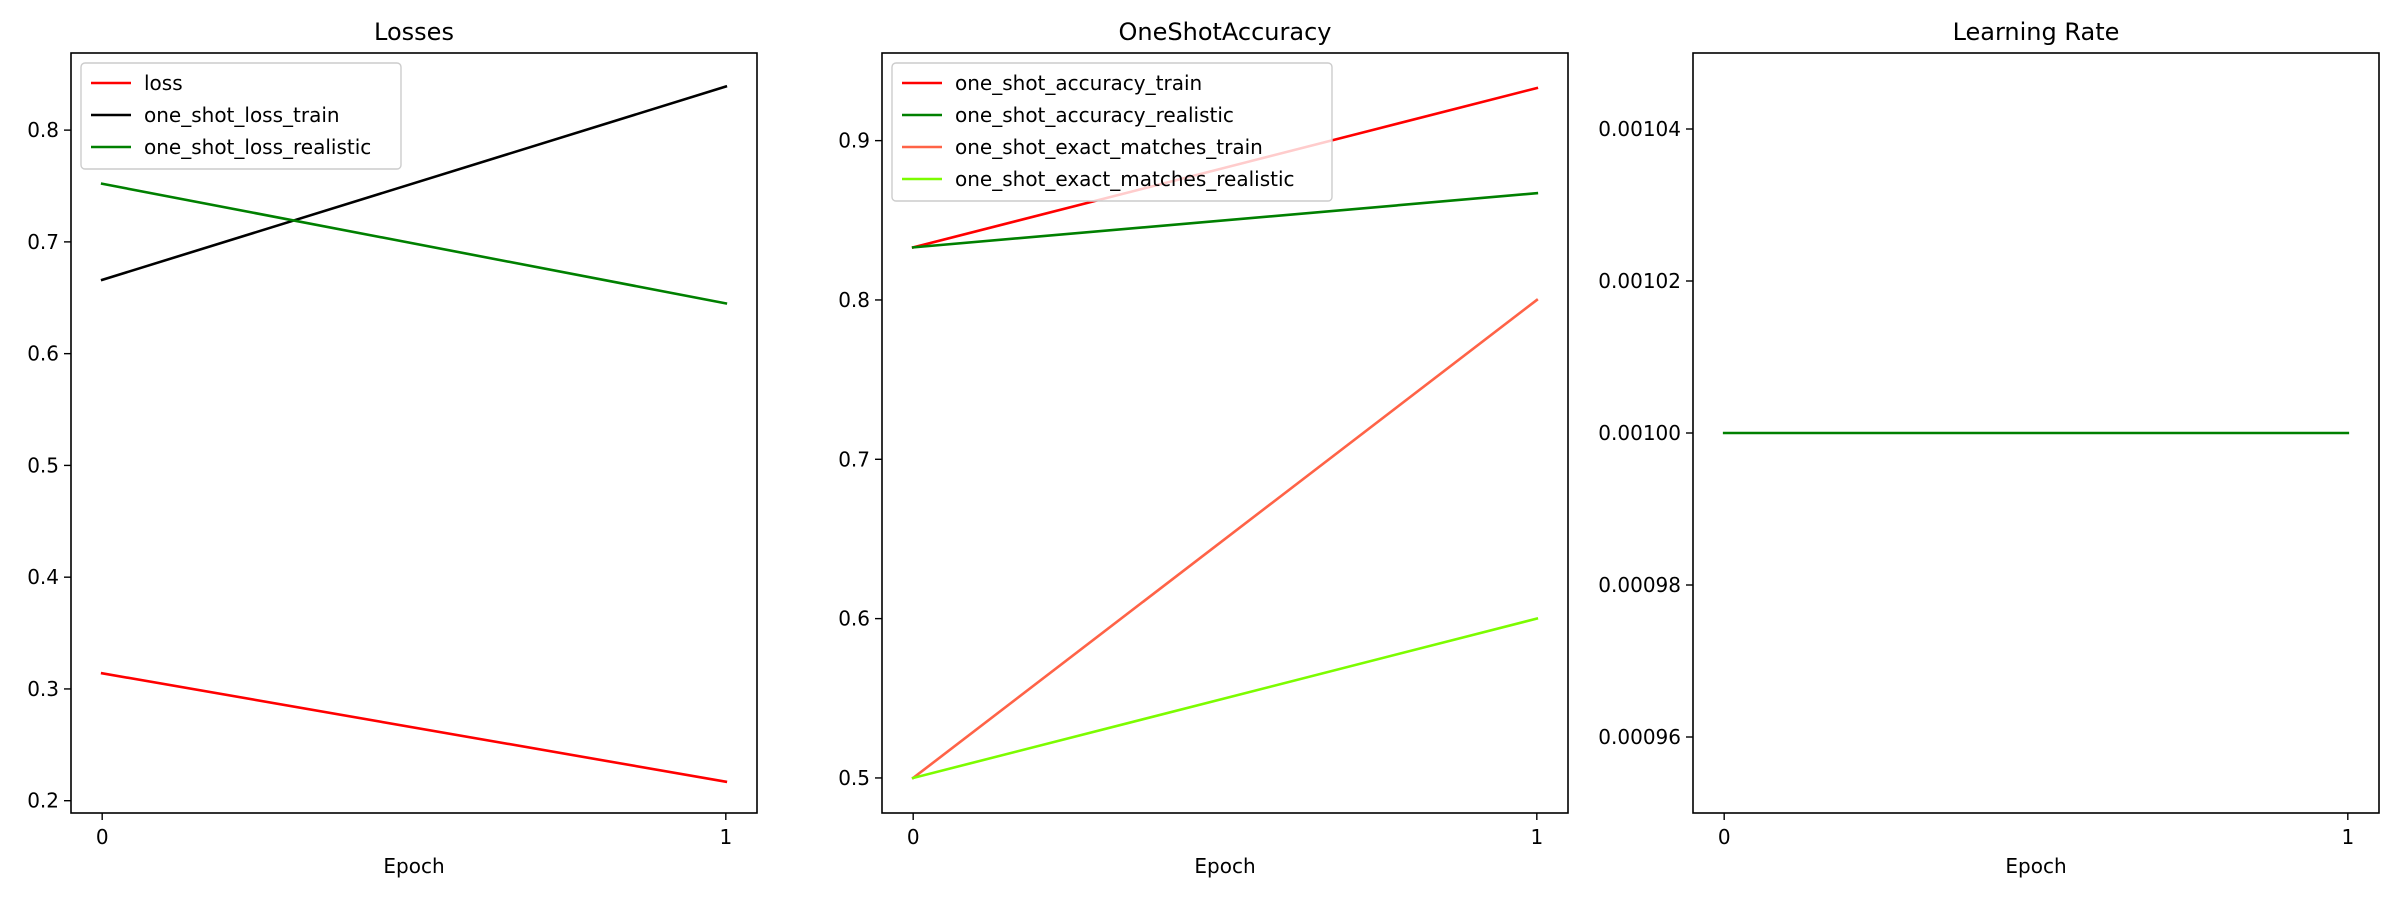 This screenshot has width=2400, height=904. I want to click on y-tick-label: 0.9, so click(854, 141).